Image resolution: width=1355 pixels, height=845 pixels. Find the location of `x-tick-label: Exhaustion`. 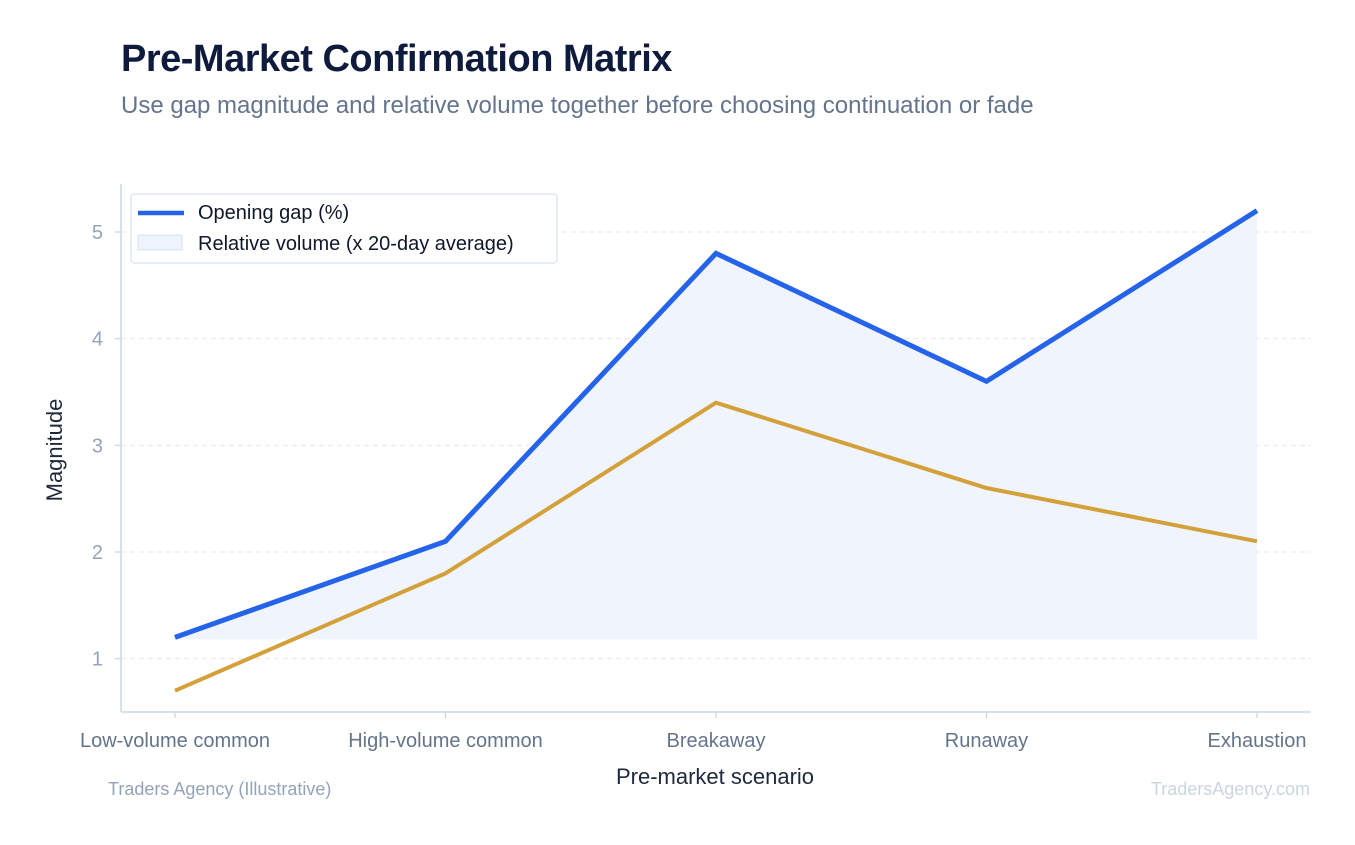

x-tick-label: Exhaustion is located at coordinates (1257, 741).